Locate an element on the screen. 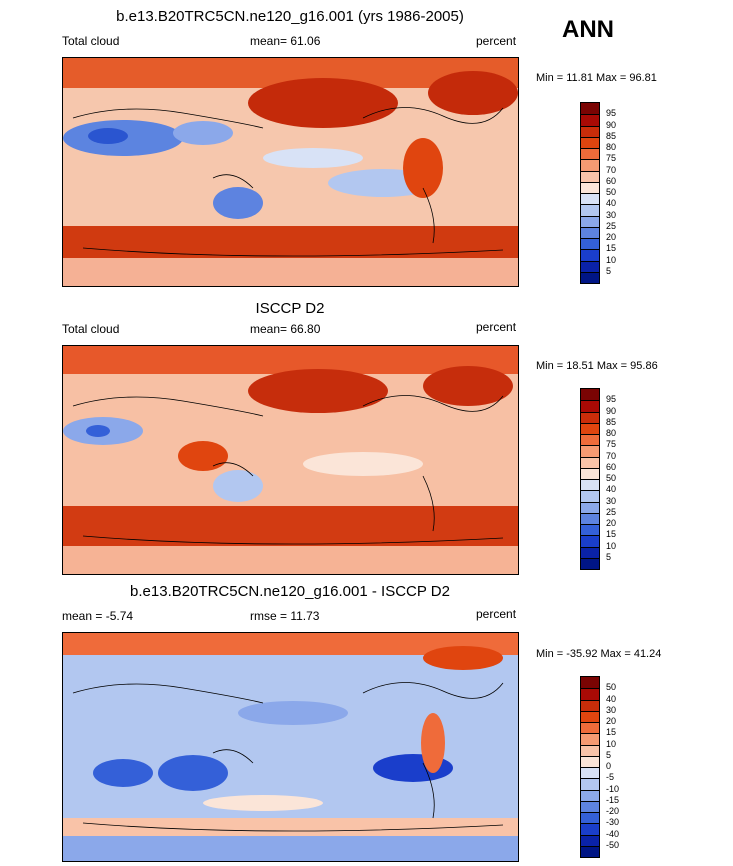  panel-3-units: percent is located at coordinates (496, 614).